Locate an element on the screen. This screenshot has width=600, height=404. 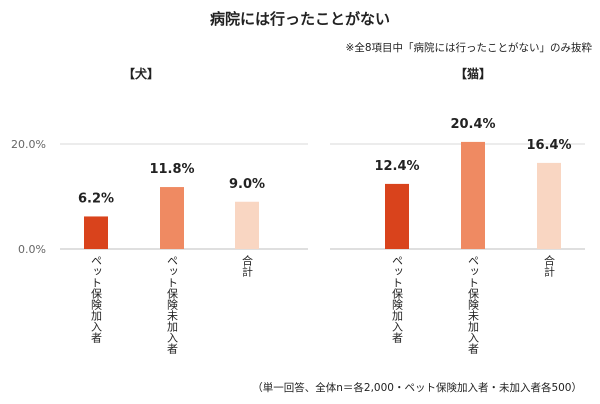
data-label: 9.0% is located at coordinates (247, 184).